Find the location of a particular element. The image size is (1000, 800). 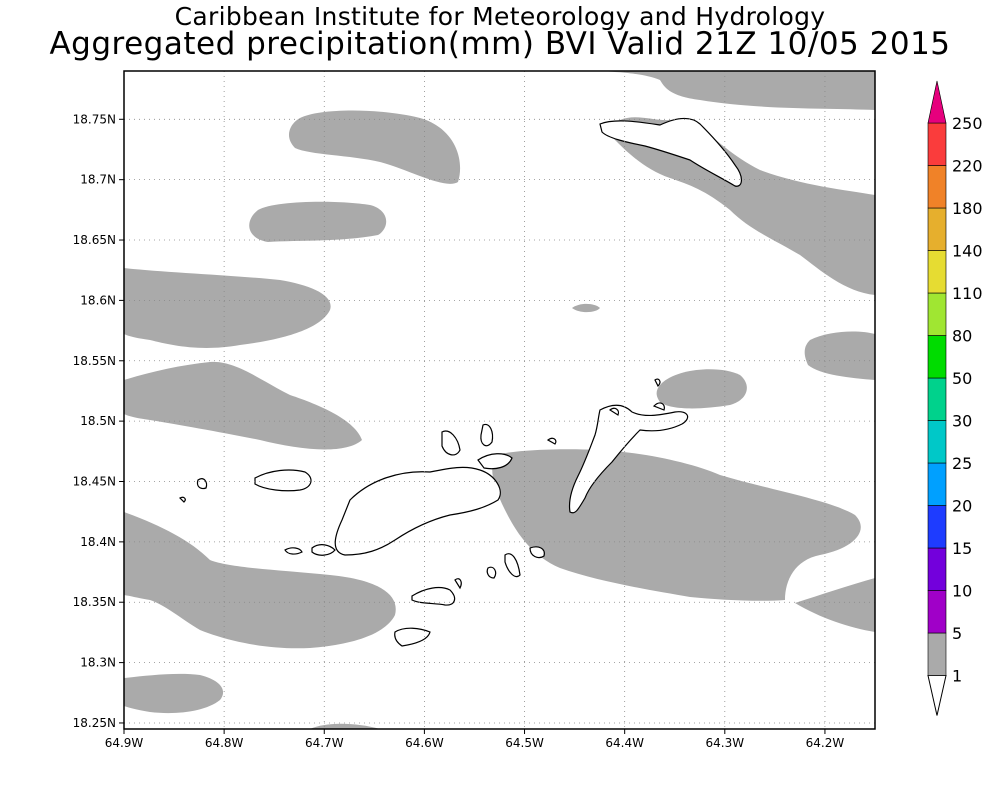

sandy-cay-island is located at coordinates (182, 499).